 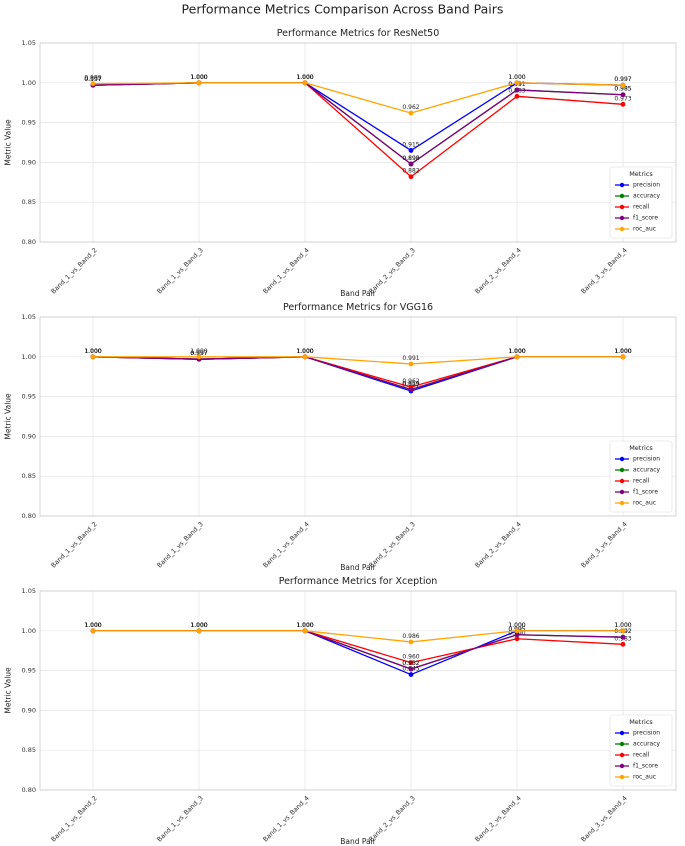 I want to click on data-label-f1_score: 0.985, so click(x=622, y=89).